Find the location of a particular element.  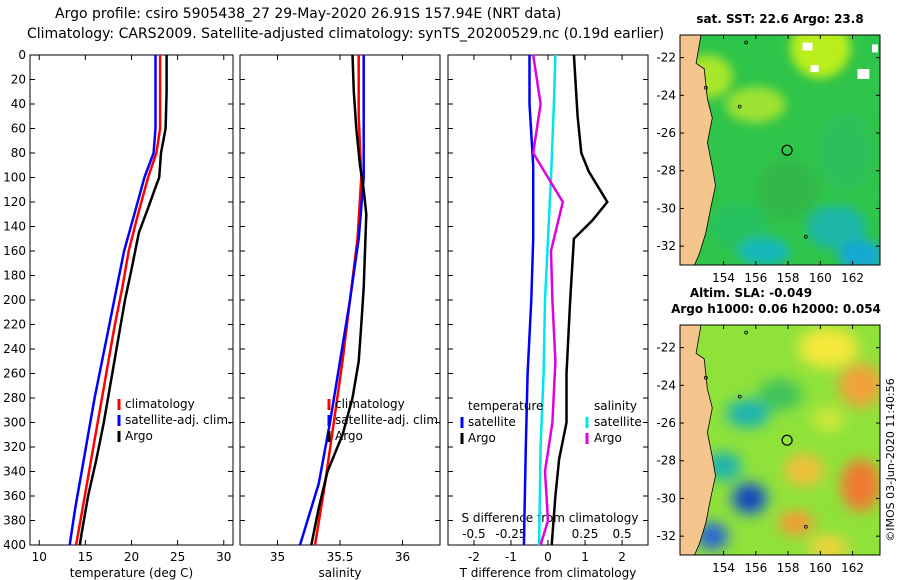

x-tick-label: 25 is located at coordinates (177, 557).